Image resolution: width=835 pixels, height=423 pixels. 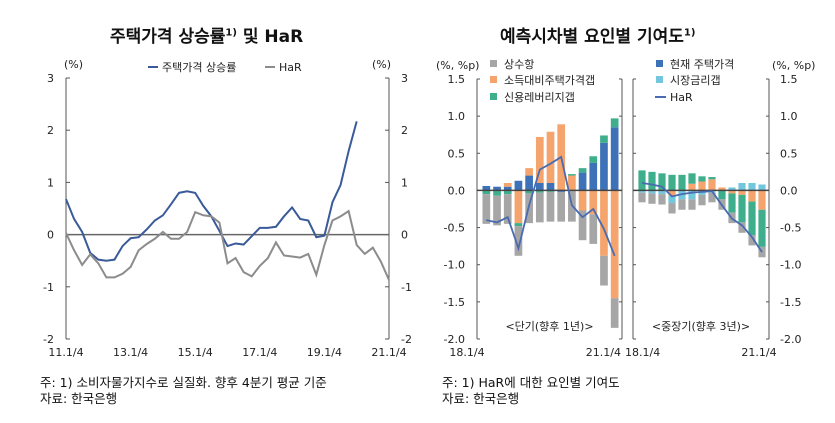 What do you see at coordinates (457, 153) in the screenshot?
I see `y-tick-label-left: 0.5` at bounding box center [457, 153].